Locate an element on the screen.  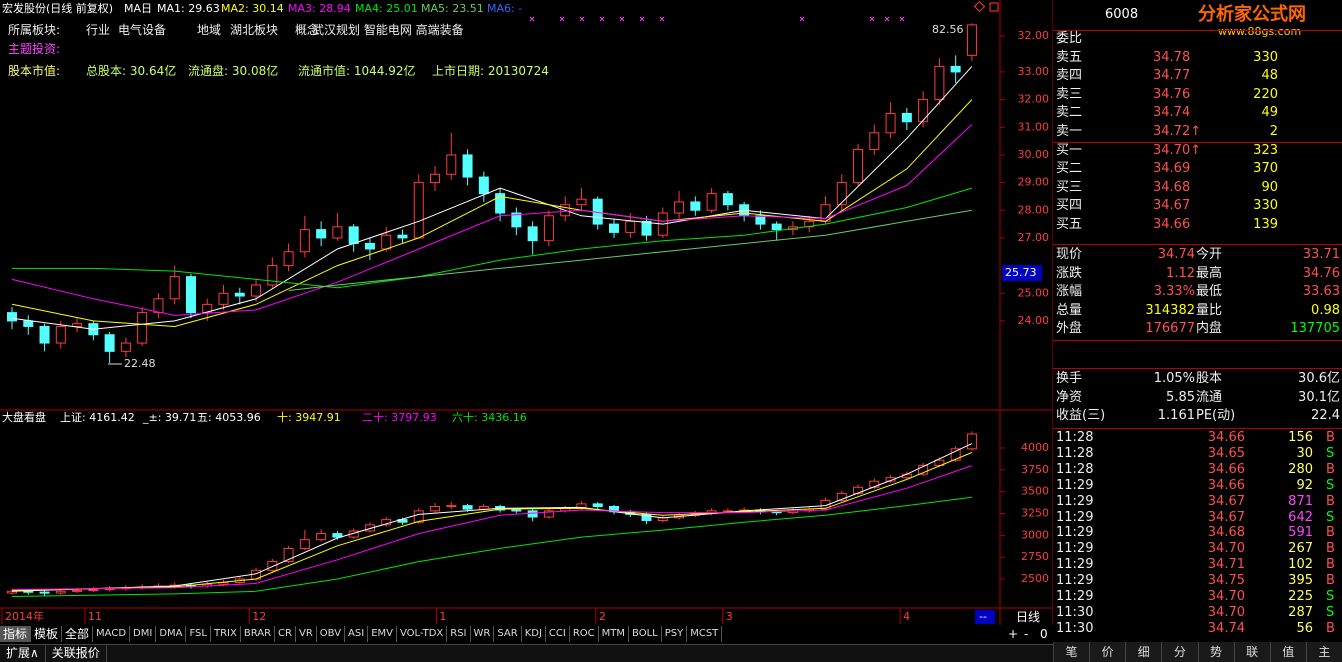
header-text: MA4: 25.01 is located at coordinates (386, 8).